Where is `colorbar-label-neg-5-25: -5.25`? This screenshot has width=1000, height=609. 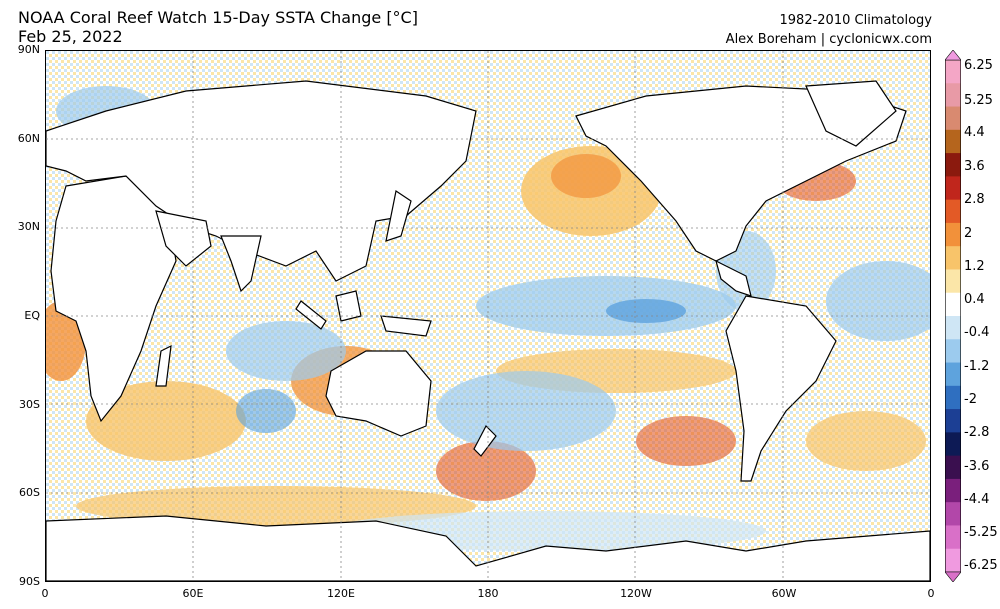
colorbar-label-neg-5-25: -5.25 is located at coordinates (981, 532).